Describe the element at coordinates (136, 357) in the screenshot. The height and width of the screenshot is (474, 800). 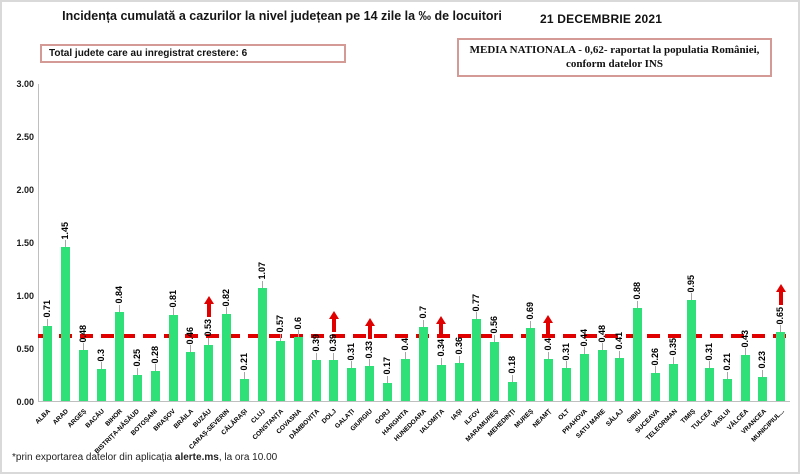
I see `bar-value-label: 0.25` at that location.